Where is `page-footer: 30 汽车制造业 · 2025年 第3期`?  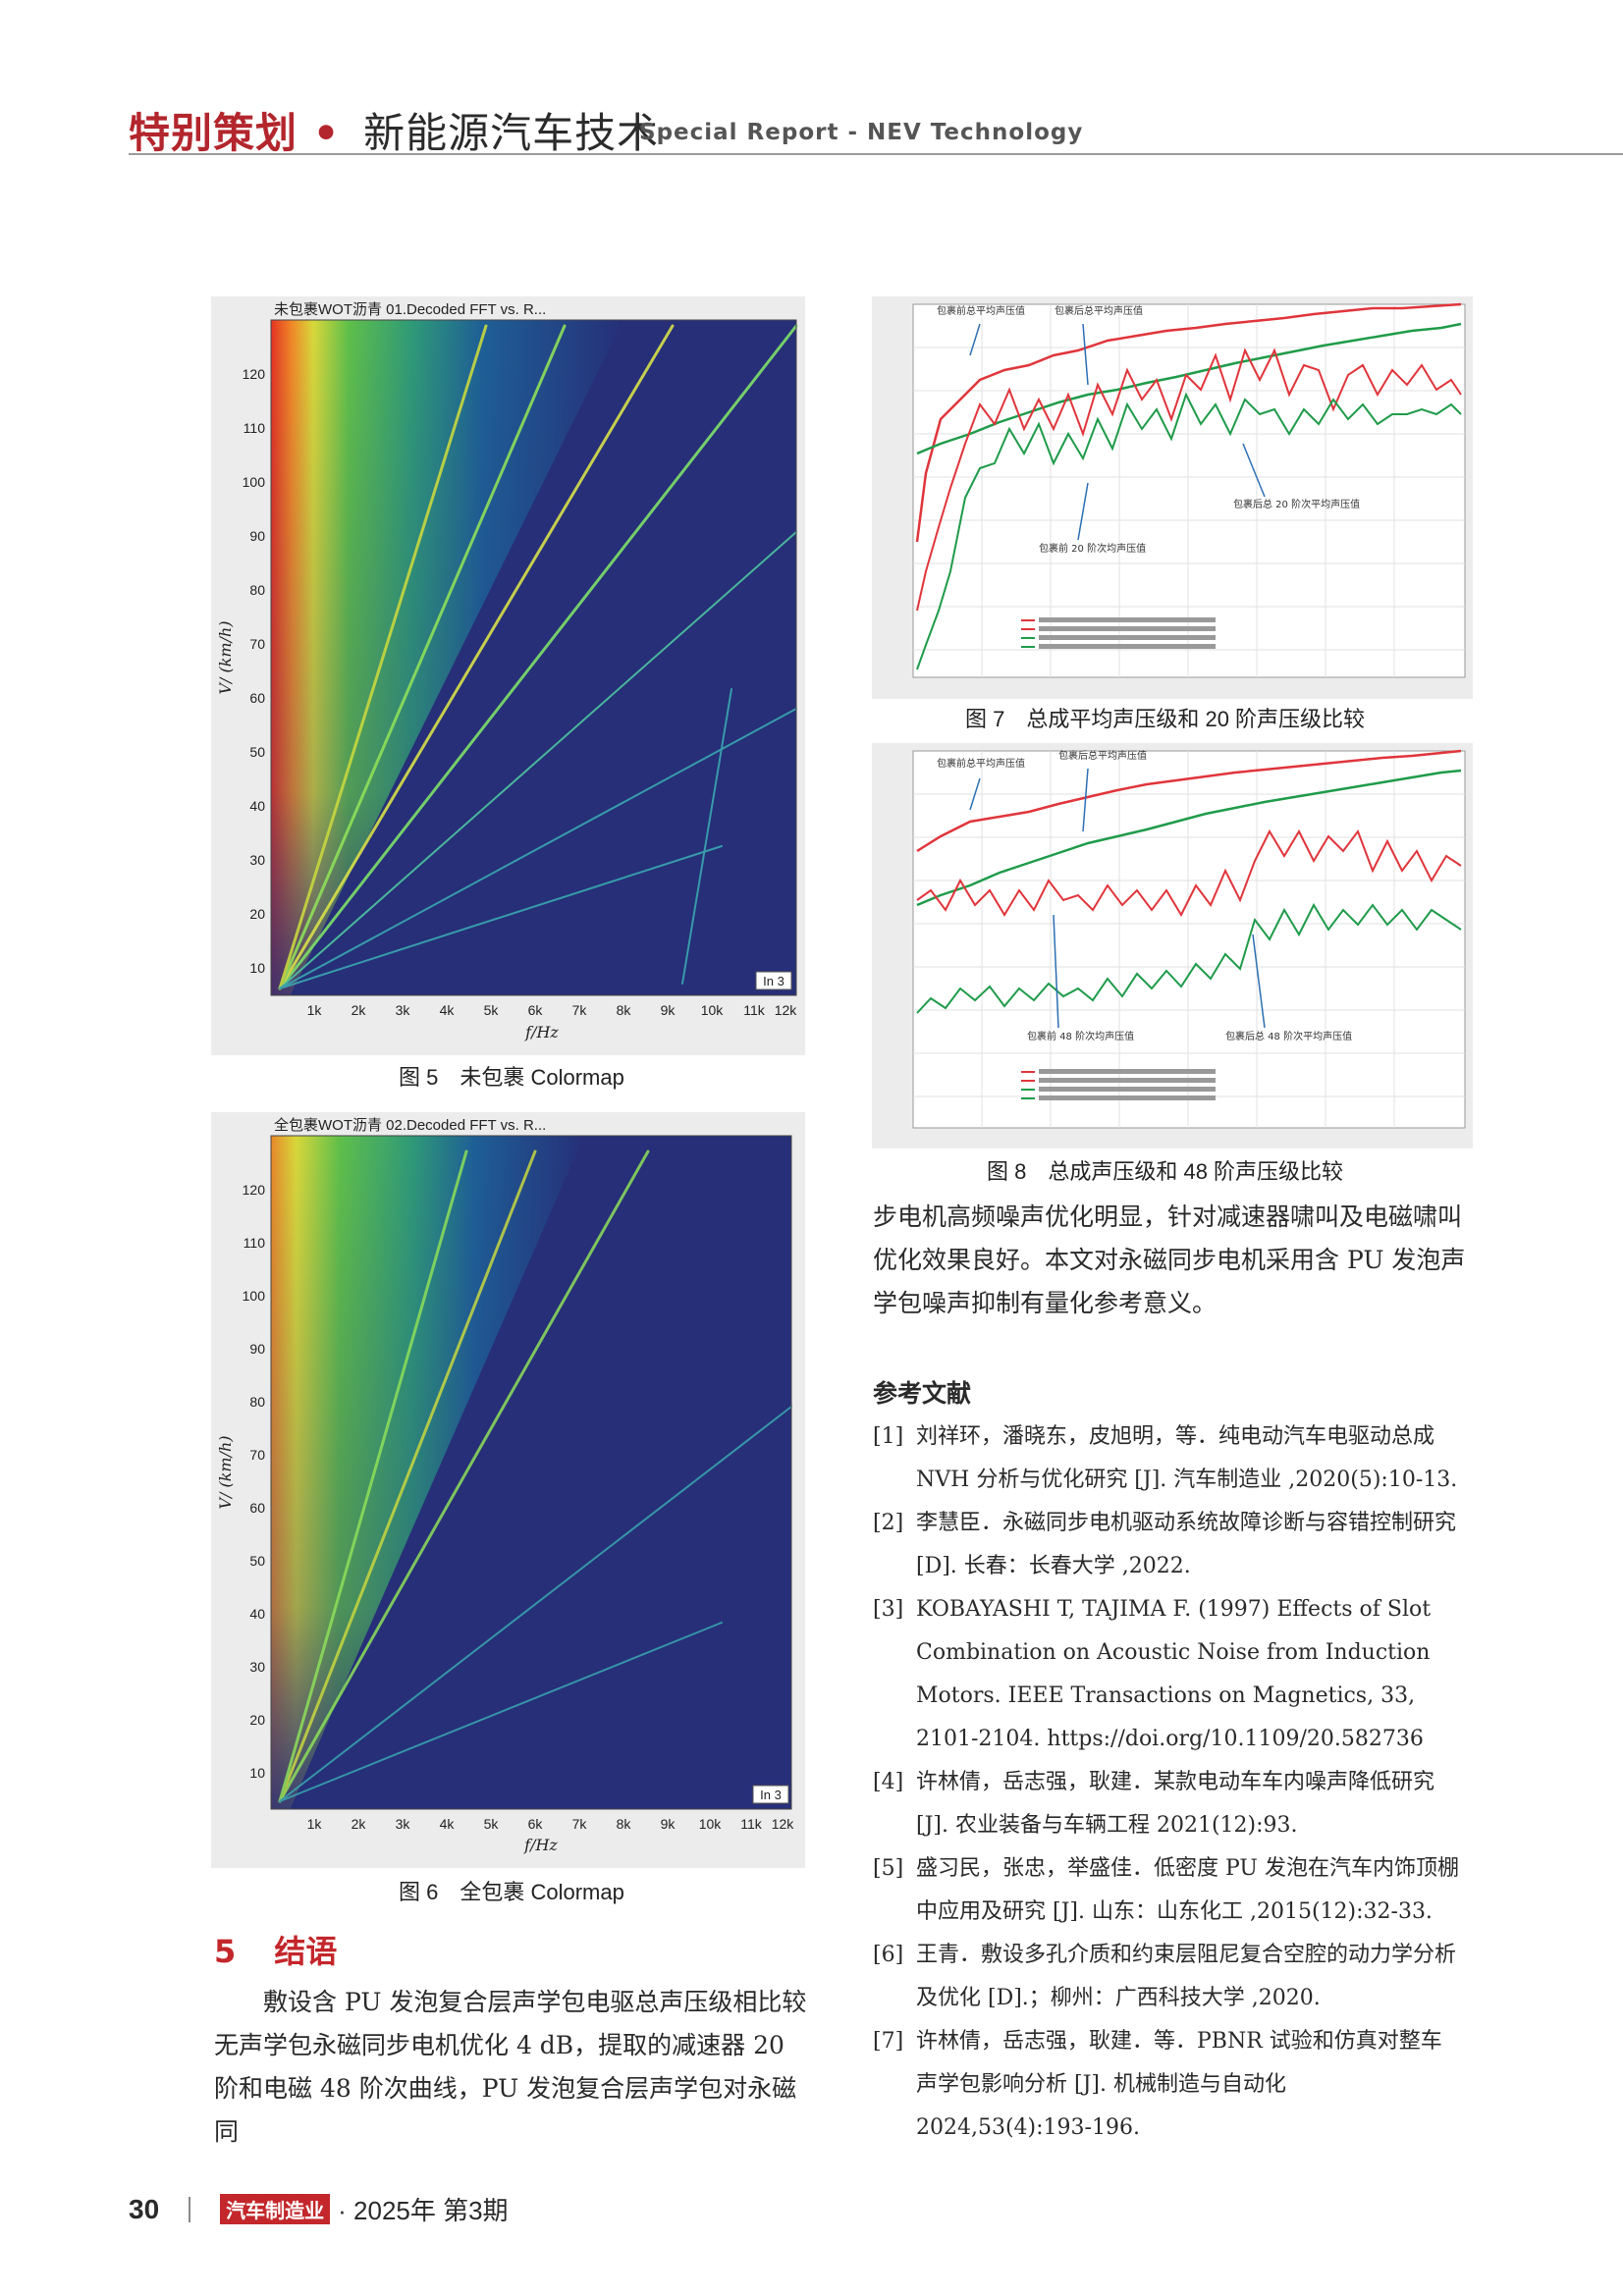
page-footer: 30 汽车制造业 · 2025年 第3期 is located at coordinates (319, 2209).